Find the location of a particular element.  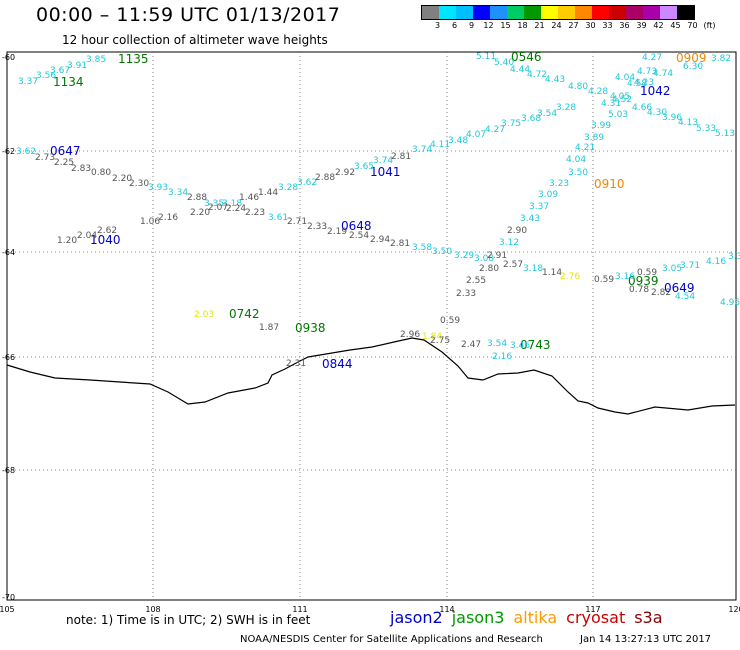

wave-height-value: 1.84 is located at coordinates (432, 337).